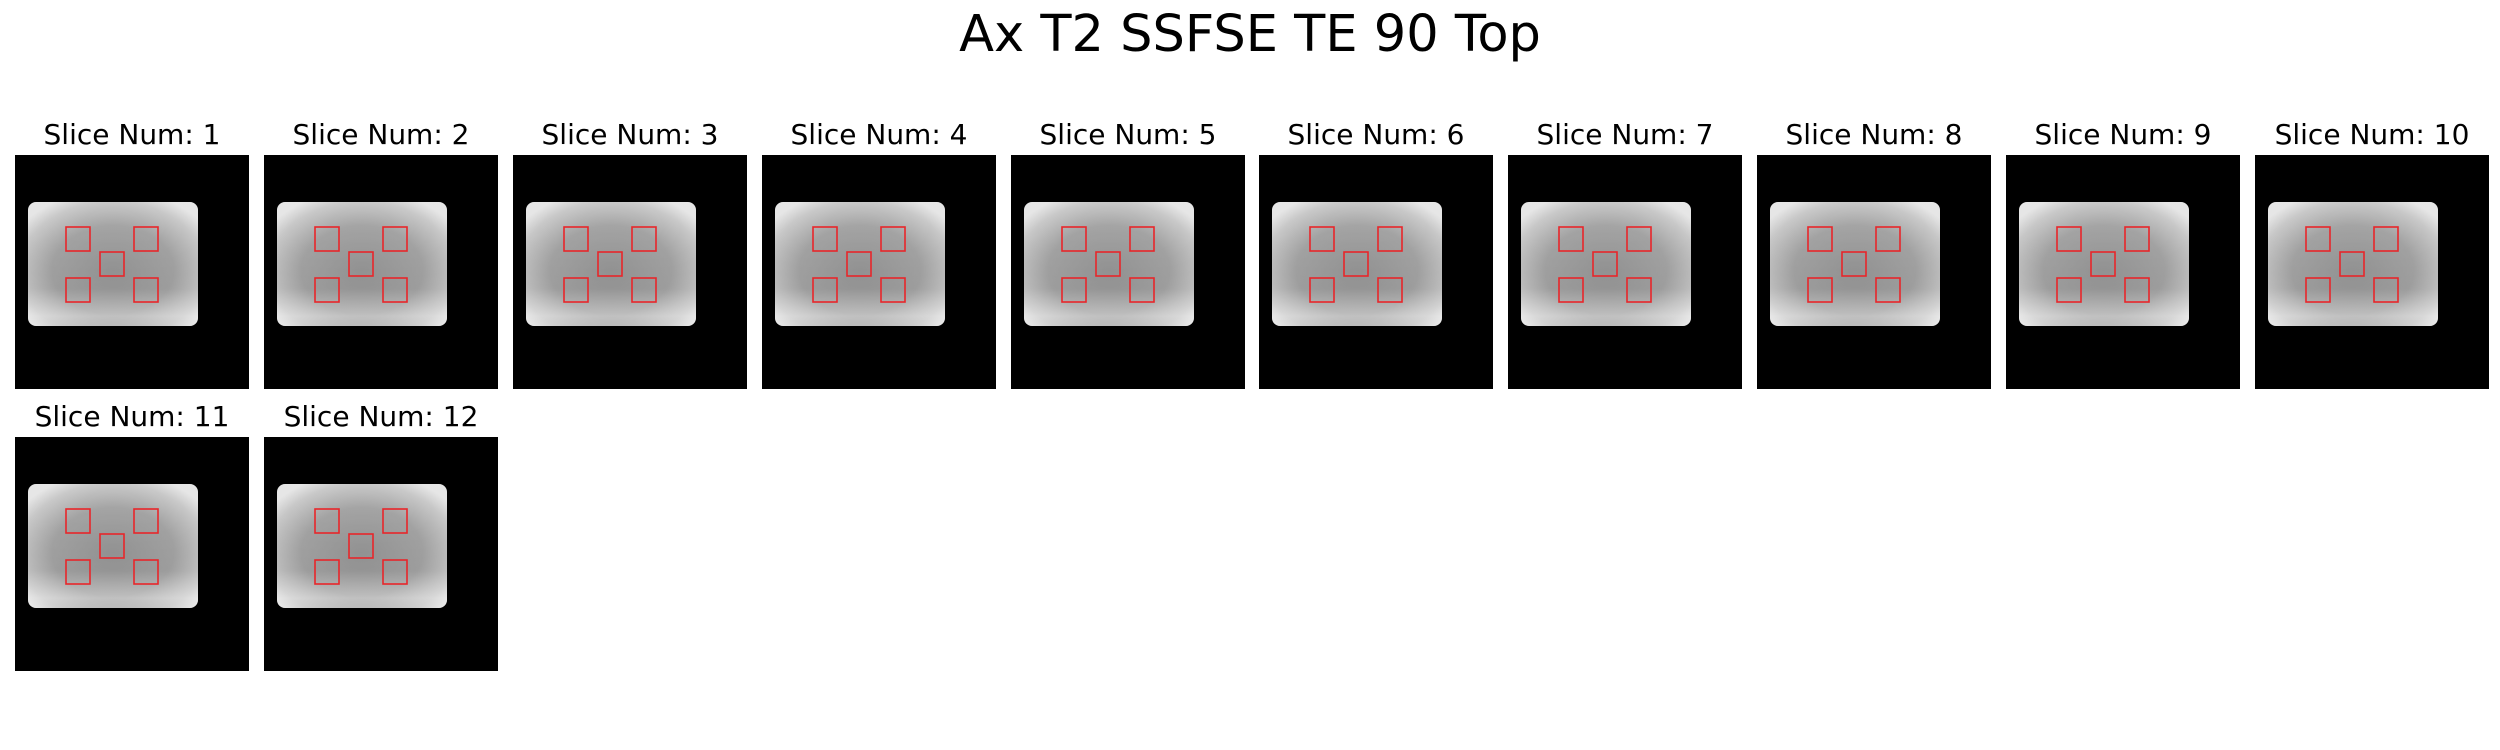 This screenshot has height=750, width=2500. What do you see at coordinates (132, 416) in the screenshot?
I see `slice-title: Slice Num: 11` at bounding box center [132, 416].